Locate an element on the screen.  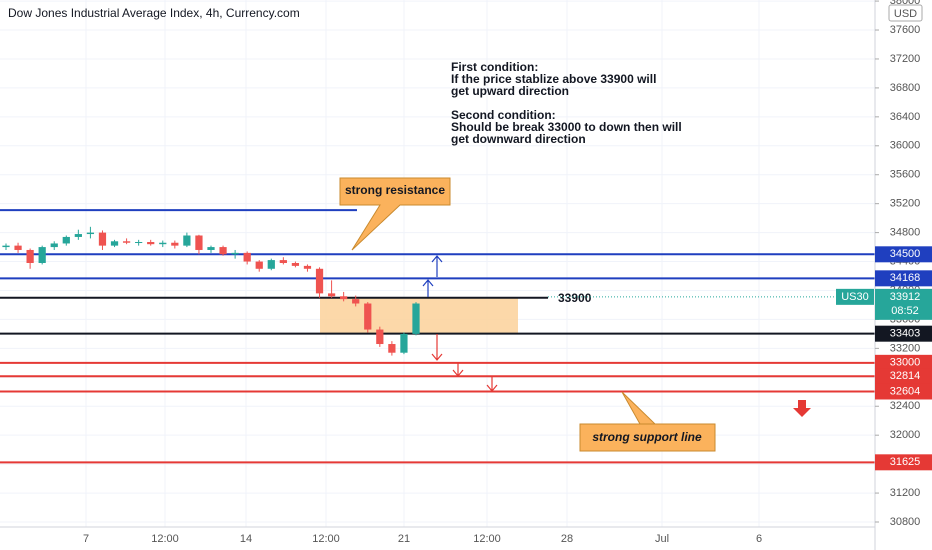
x-tick-label: 21 is located at coordinates (404, 539).